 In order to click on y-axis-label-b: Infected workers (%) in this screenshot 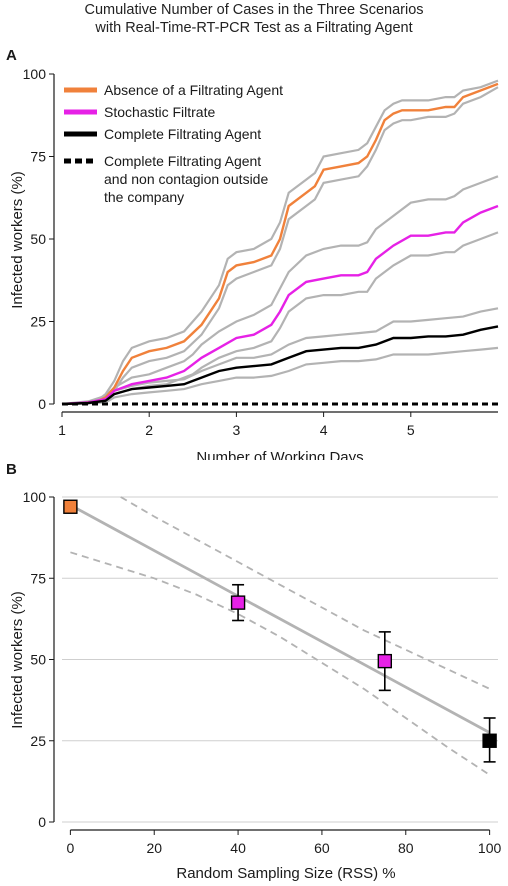, I will do `click(17, 660)`.